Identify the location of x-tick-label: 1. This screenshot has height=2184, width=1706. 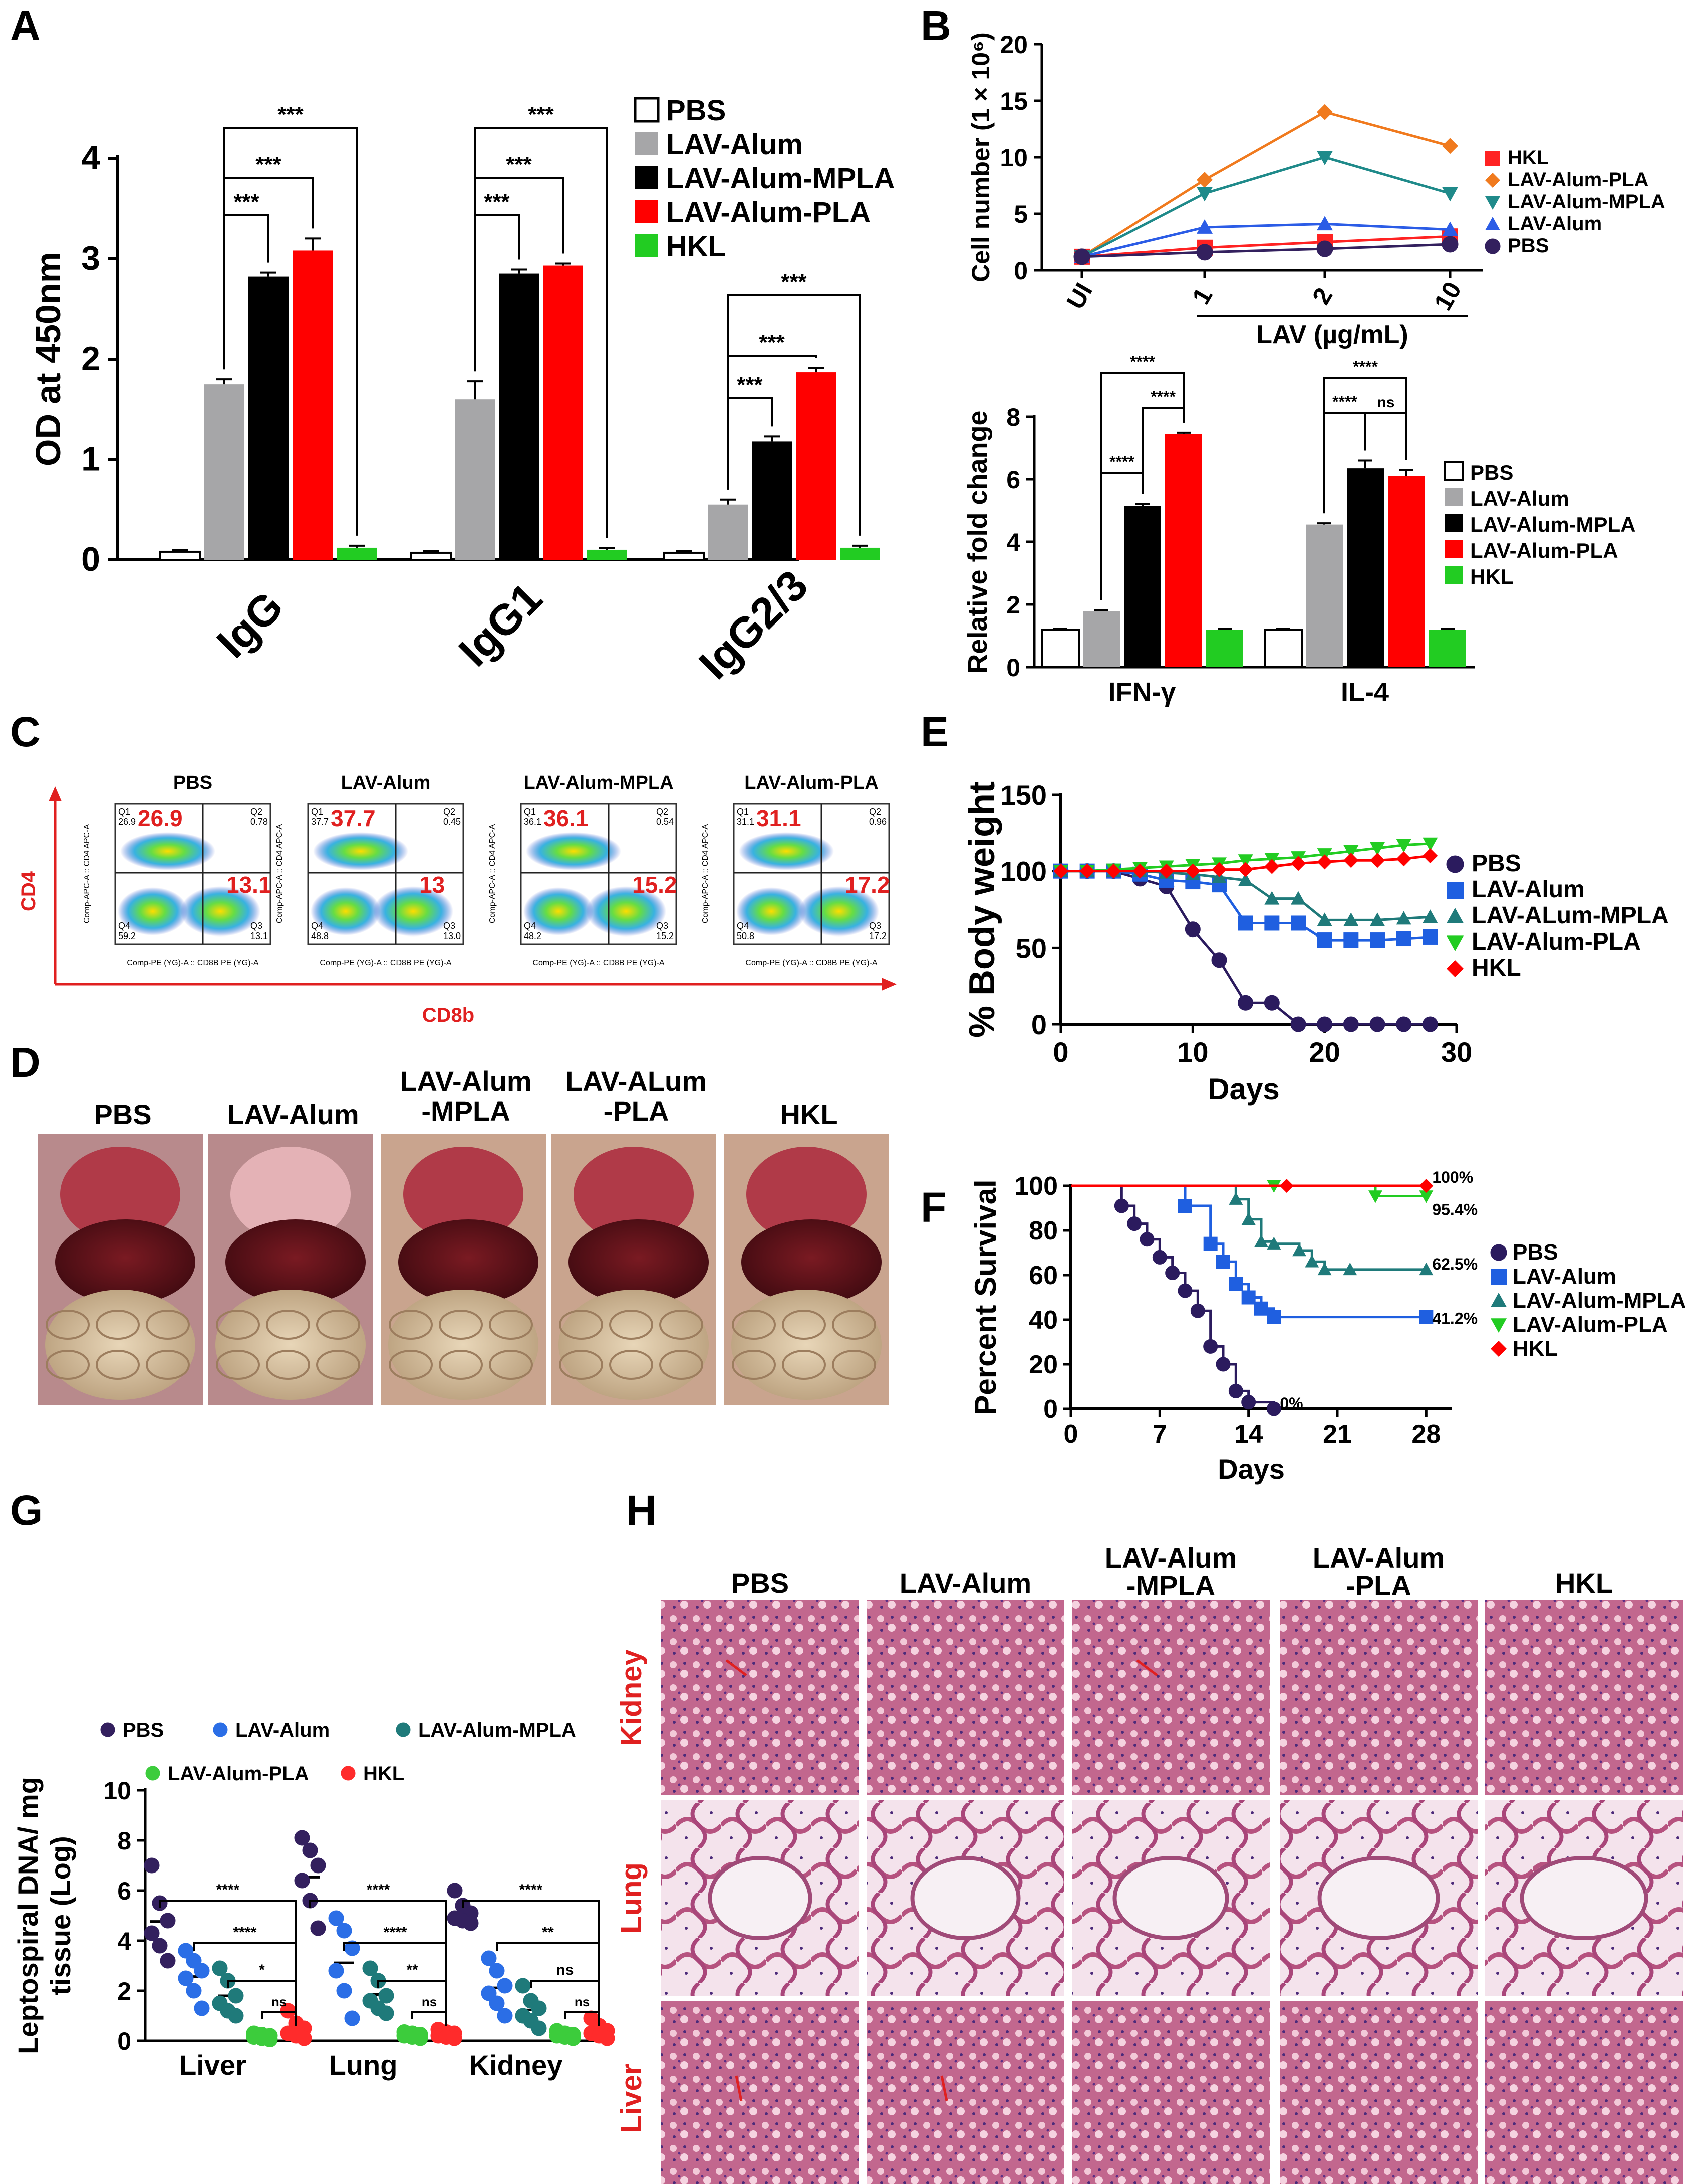
(1202, 296).